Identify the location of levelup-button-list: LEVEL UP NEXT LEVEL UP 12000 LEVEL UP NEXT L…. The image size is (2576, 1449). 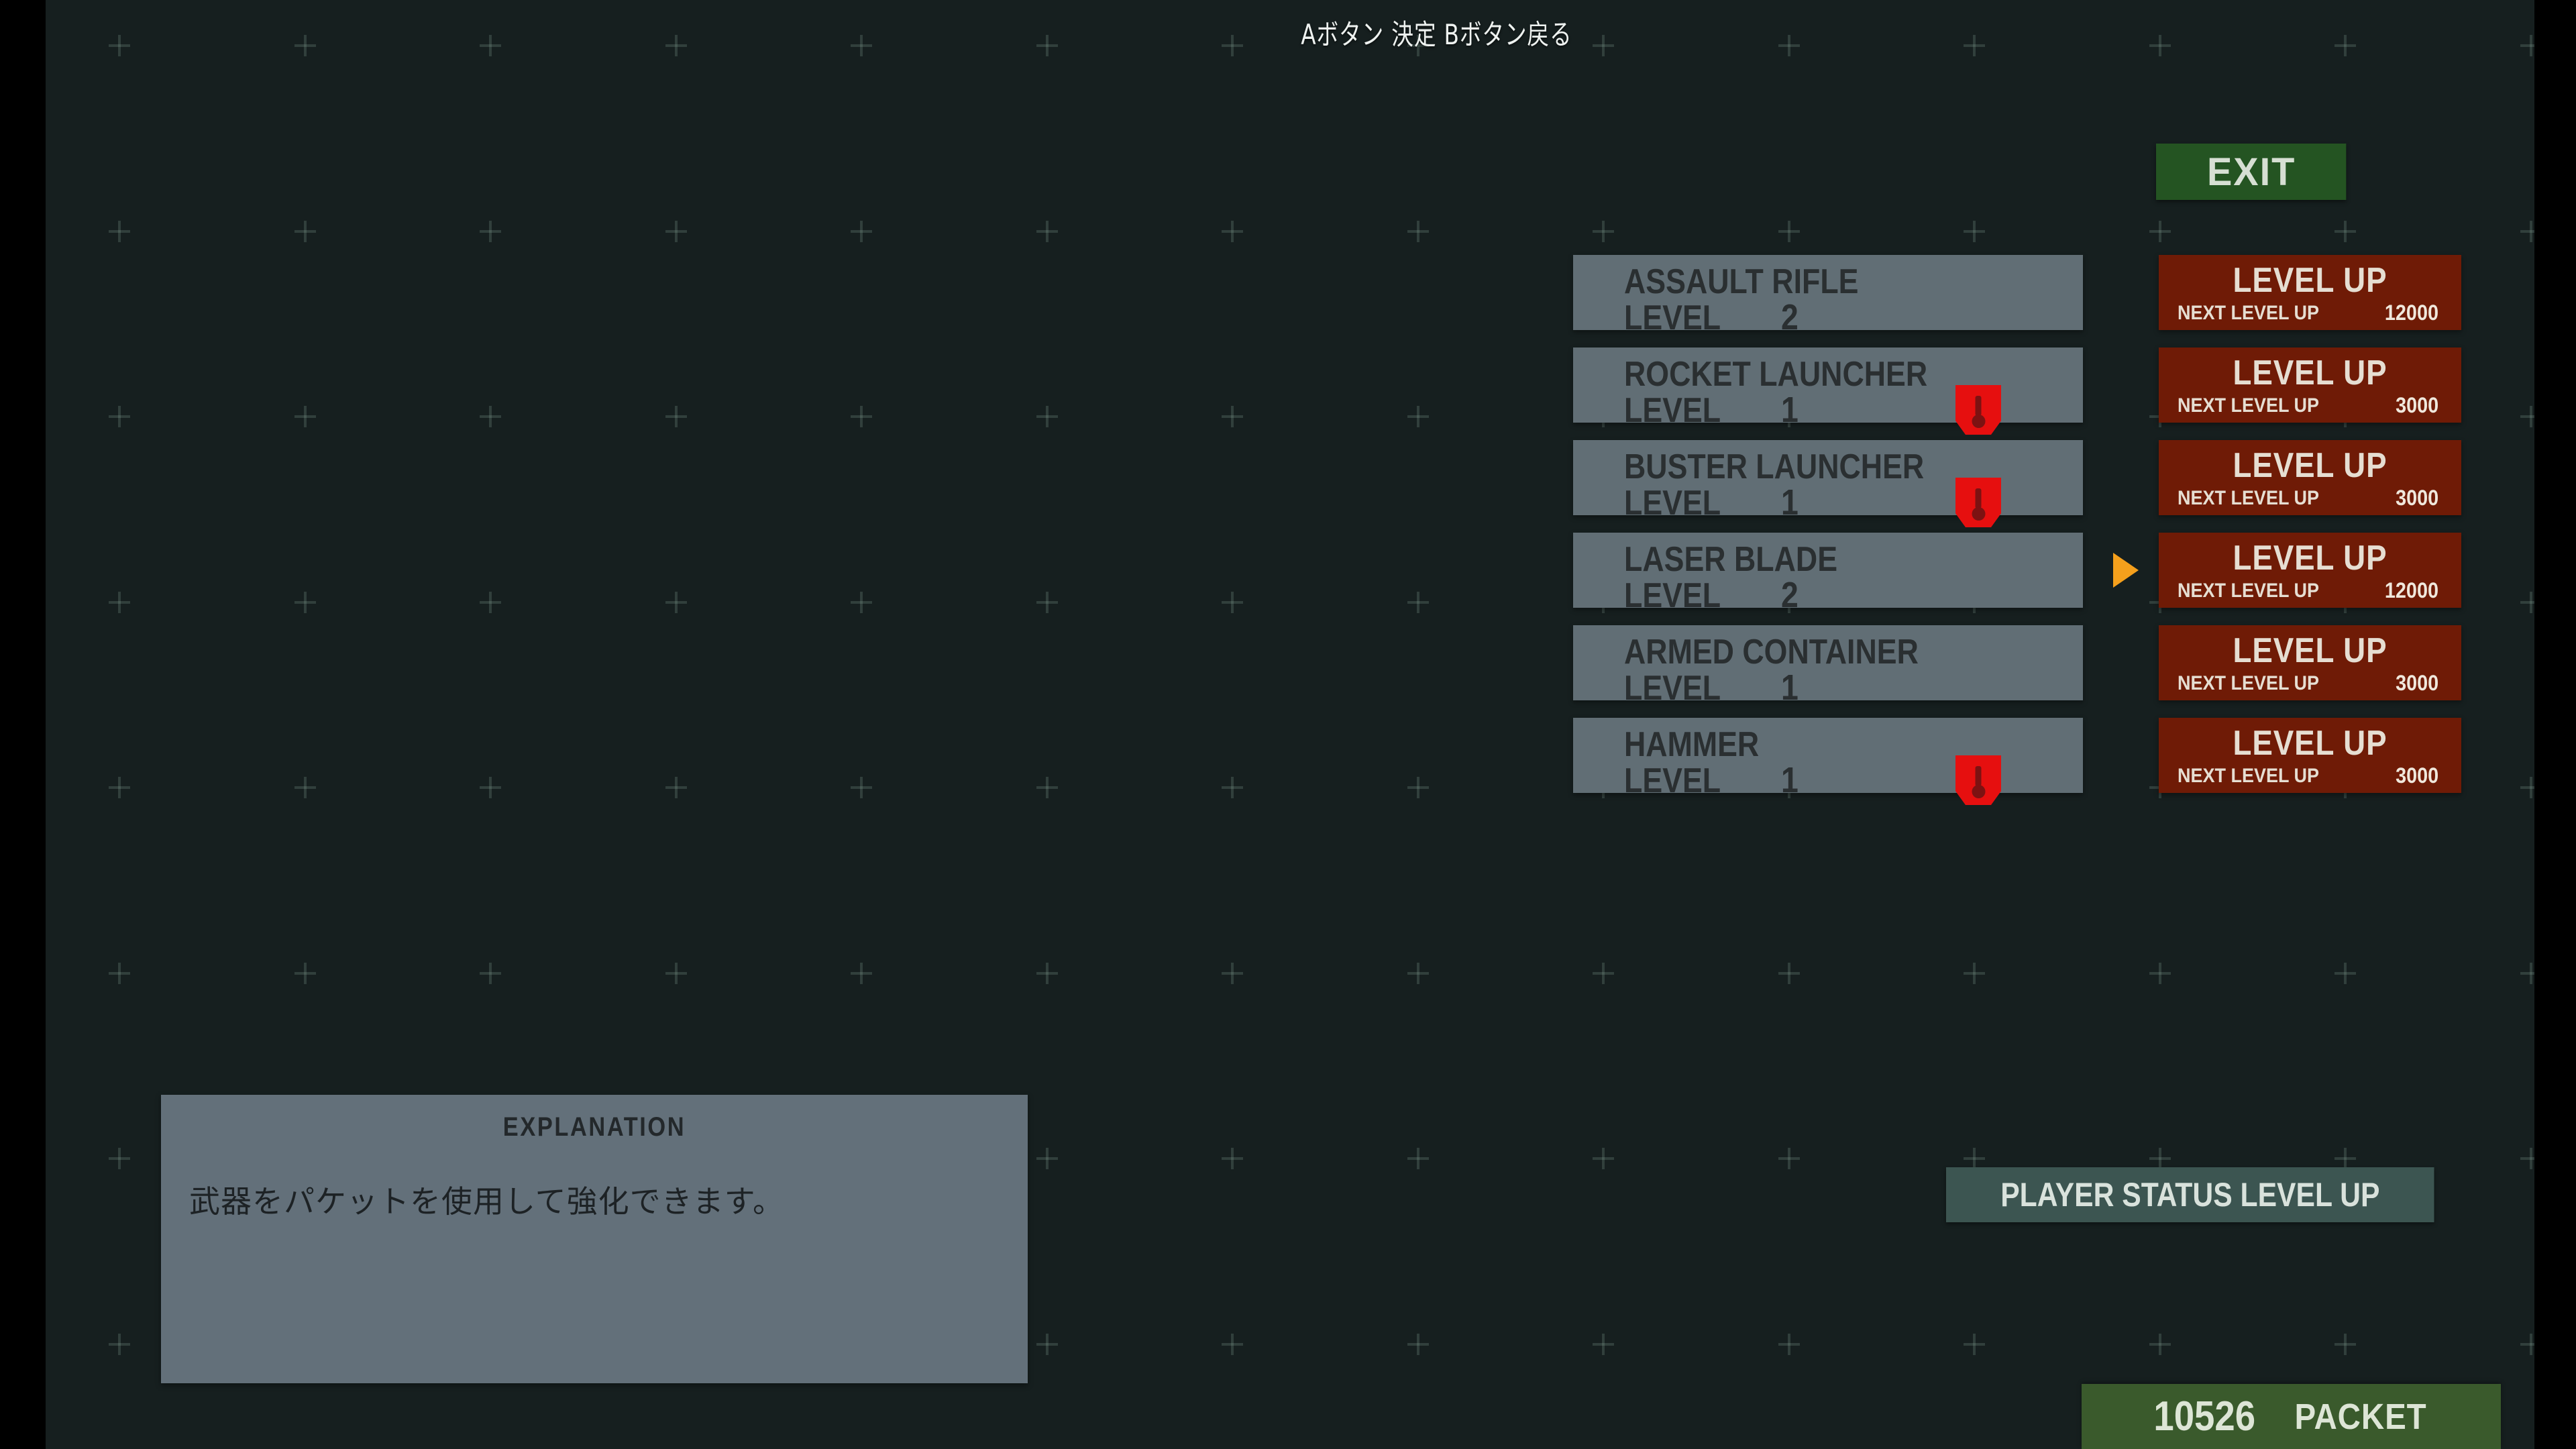
(2310, 532).